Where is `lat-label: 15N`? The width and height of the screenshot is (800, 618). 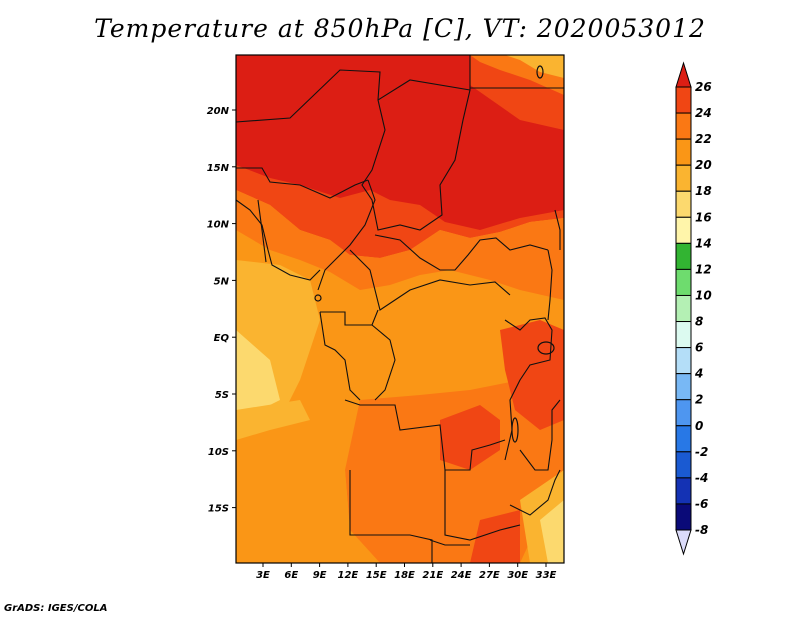
lat-label: 15N is located at coordinates (218, 168).